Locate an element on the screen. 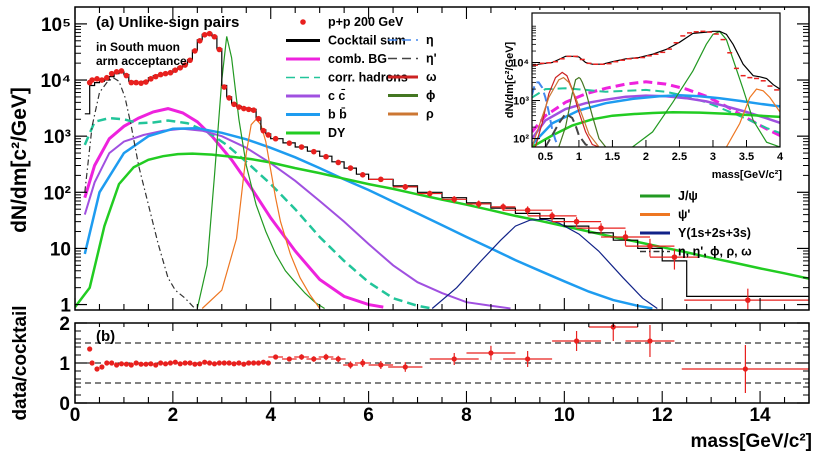 The width and height of the screenshot is (822, 460). ratio-x-tick-label: 6 is located at coordinates (368, 415).